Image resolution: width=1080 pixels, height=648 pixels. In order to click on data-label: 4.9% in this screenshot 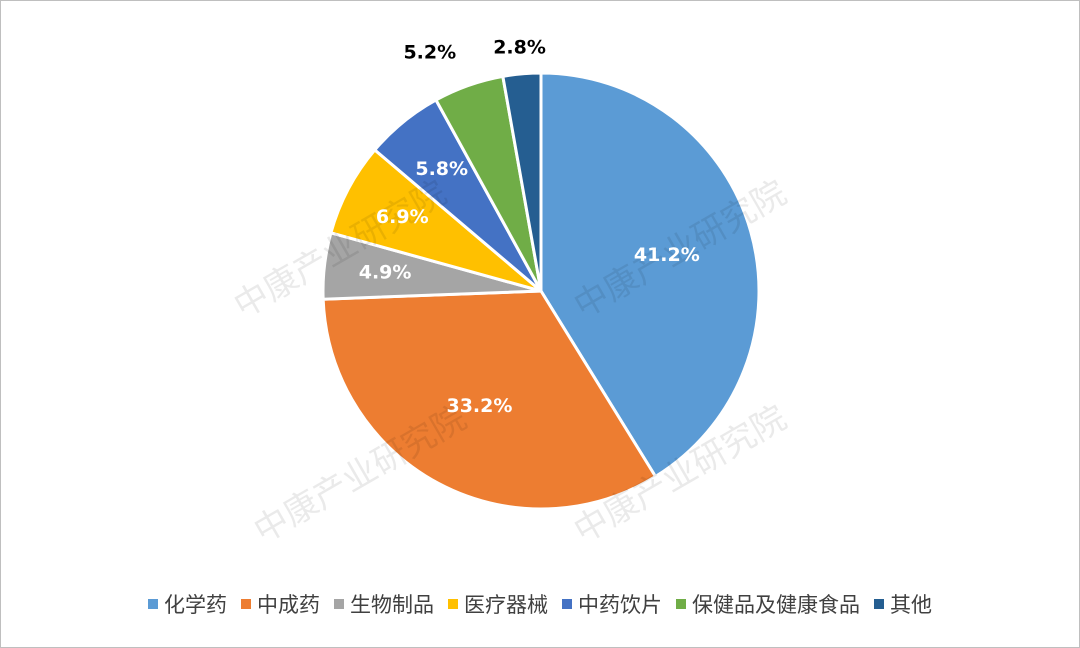, I will do `click(385, 272)`.